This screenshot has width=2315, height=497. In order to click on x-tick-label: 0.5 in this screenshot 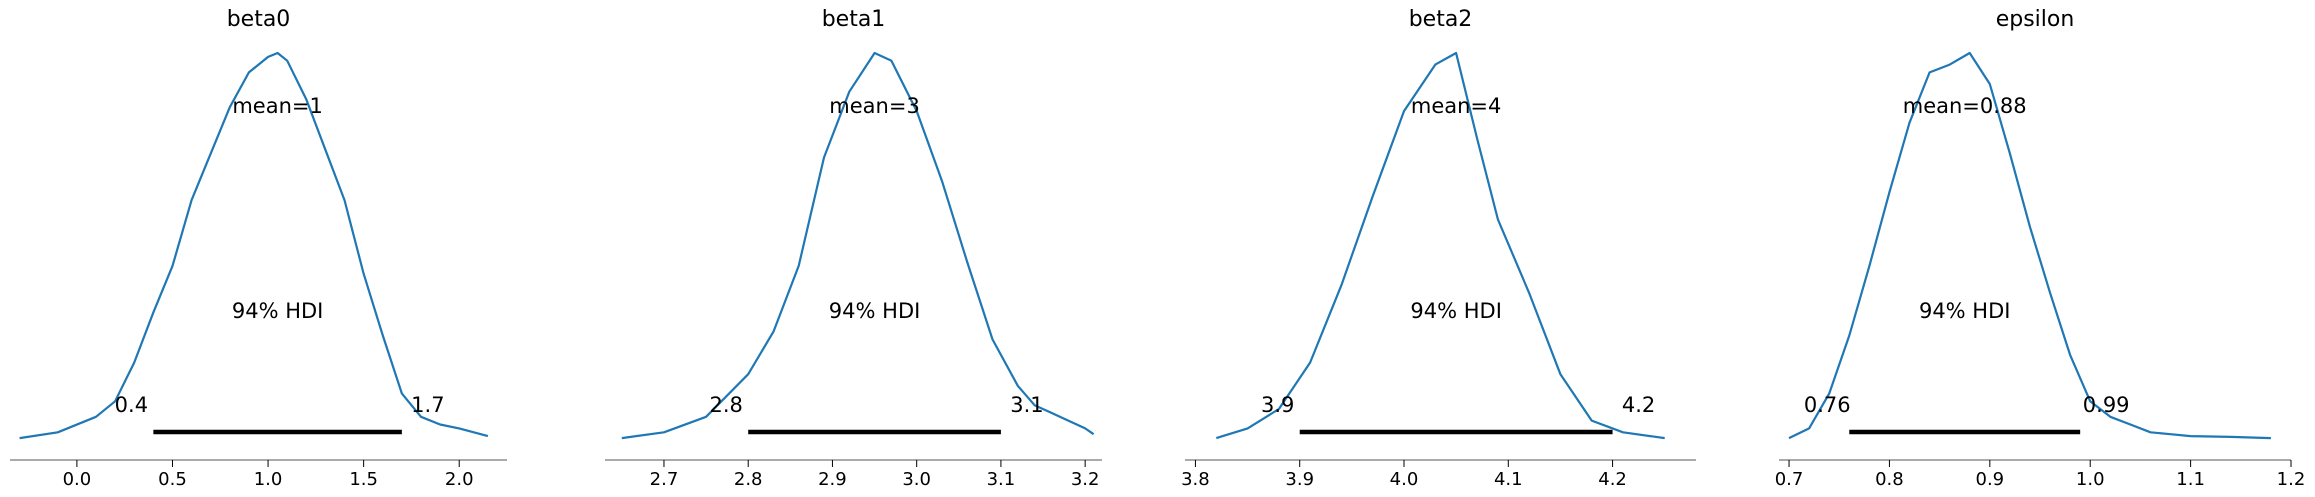, I will do `click(172, 479)`.